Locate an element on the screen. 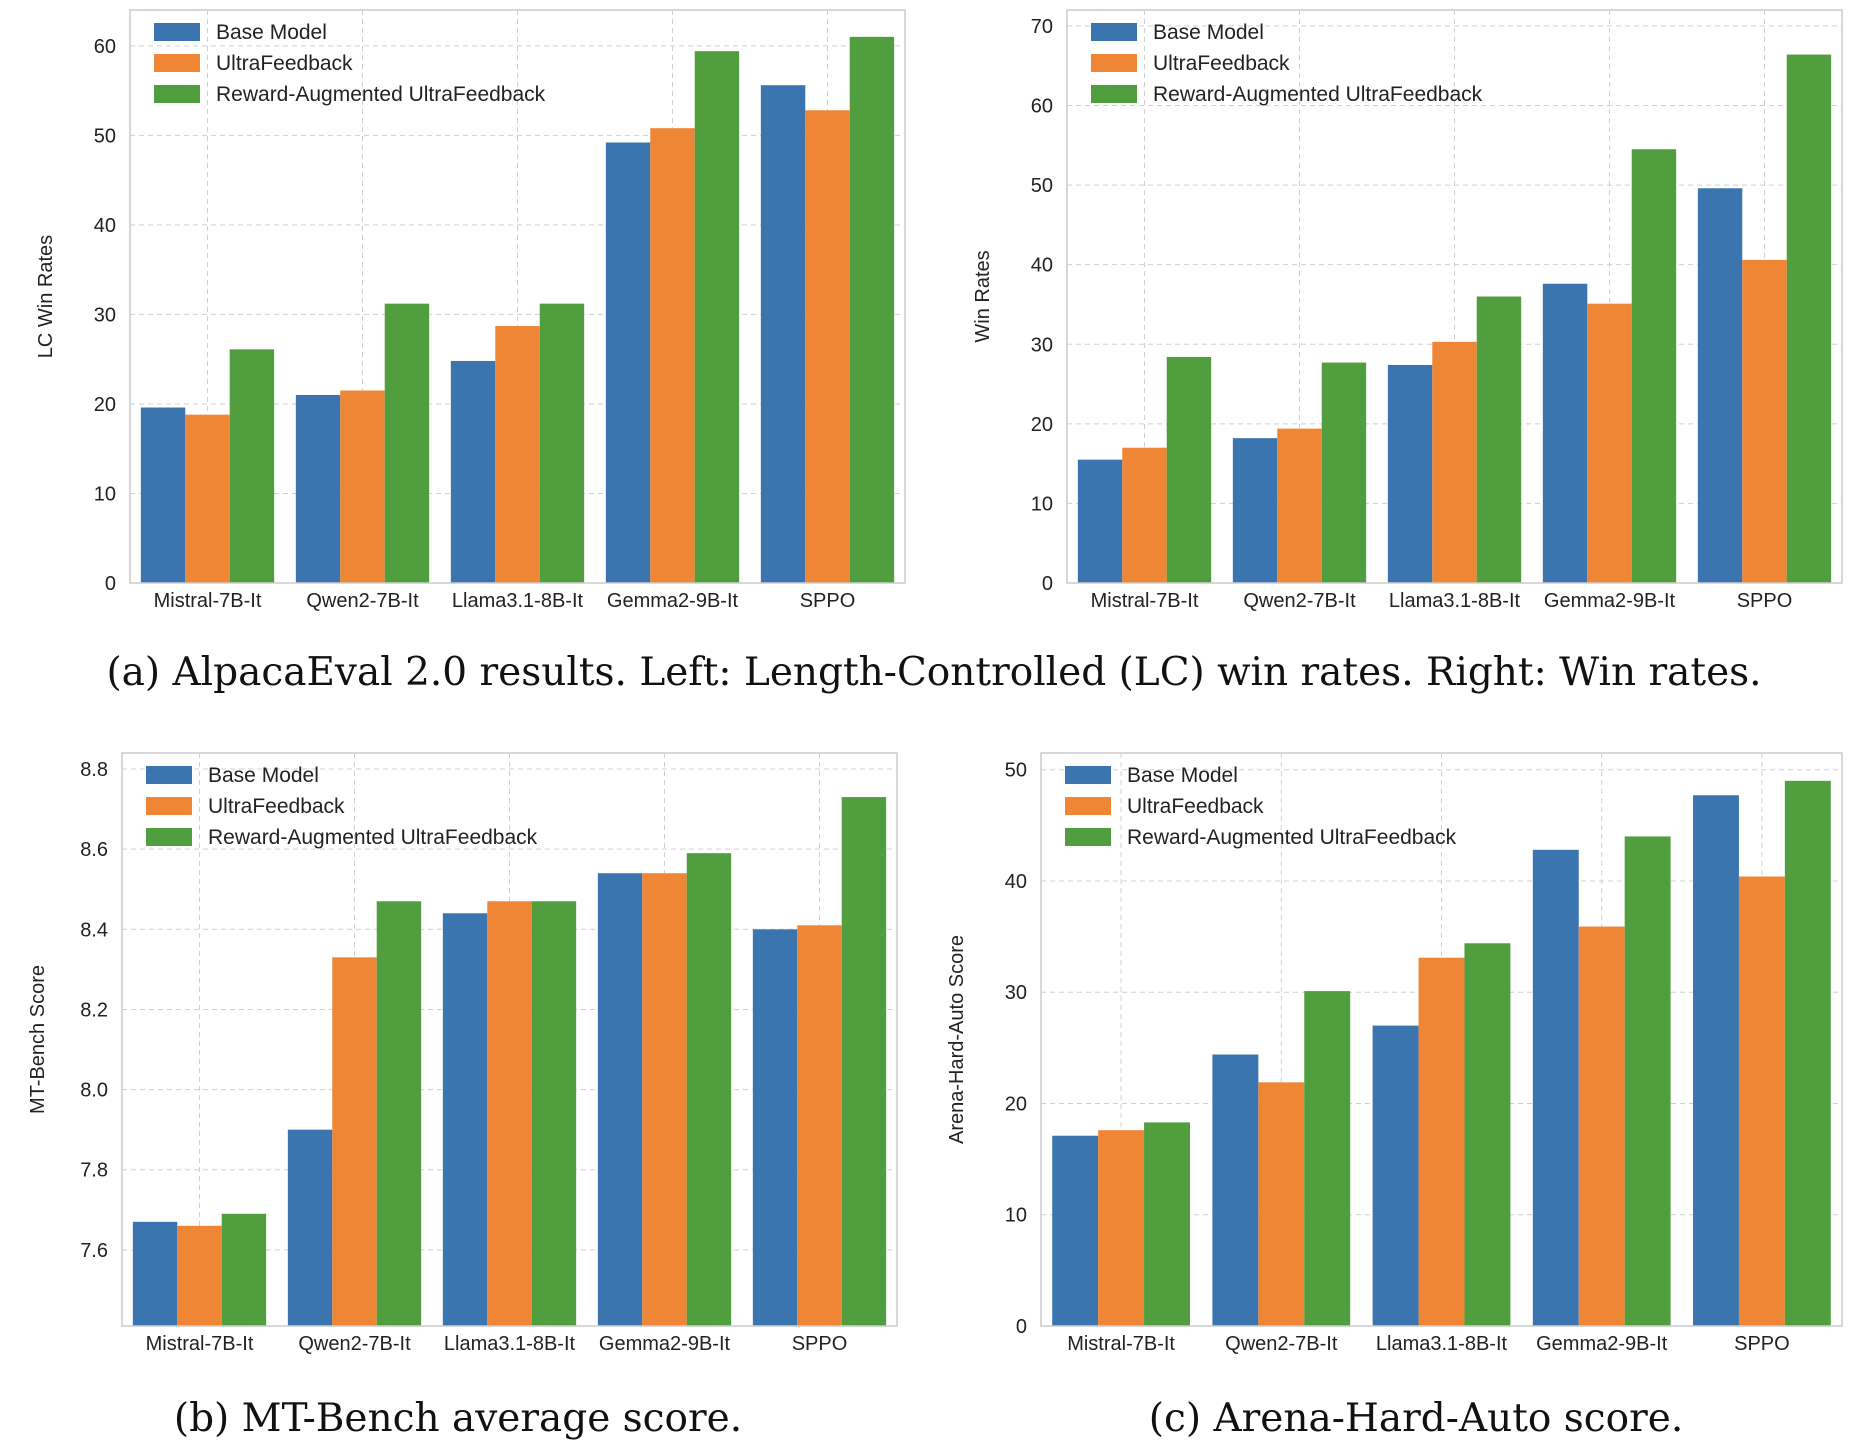  bar-mt-bench-s1-c4 is located at coordinates (819, 1125).